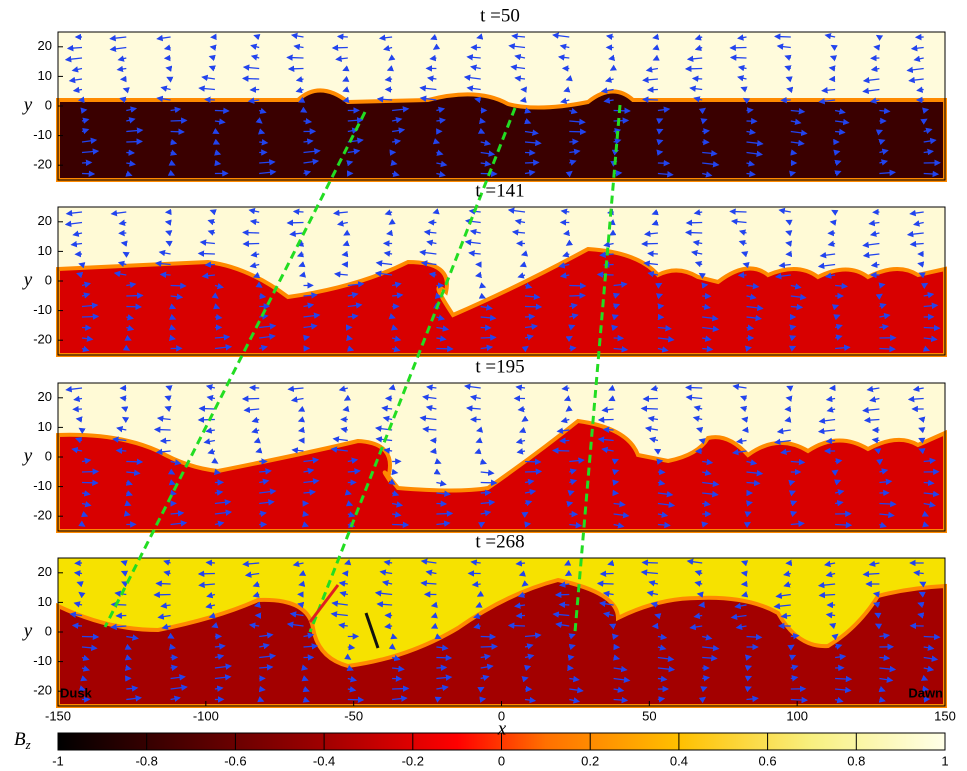 This screenshot has width=967, height=771. Describe the element at coordinates (58, 715) in the screenshot. I see `x-tick-label: -150` at that location.